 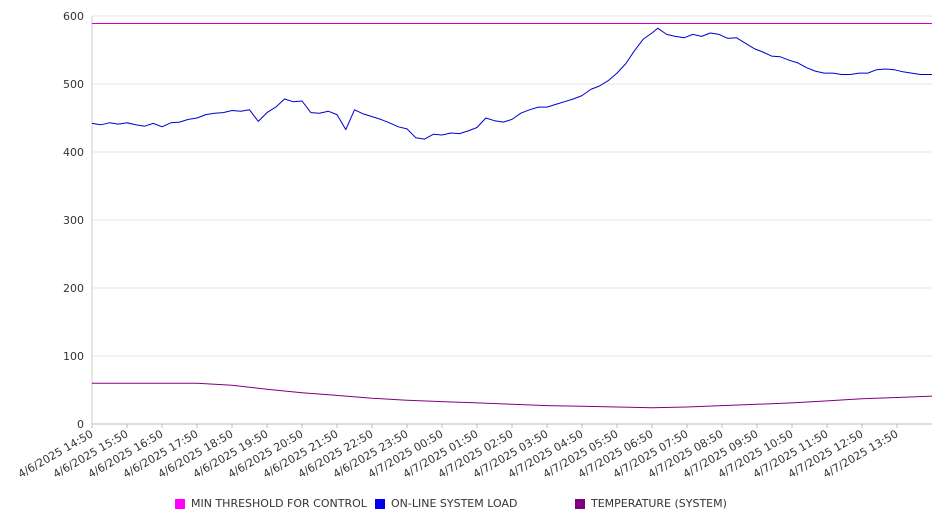 I want to click on y-tick-label-100: 100, so click(x=73, y=356).